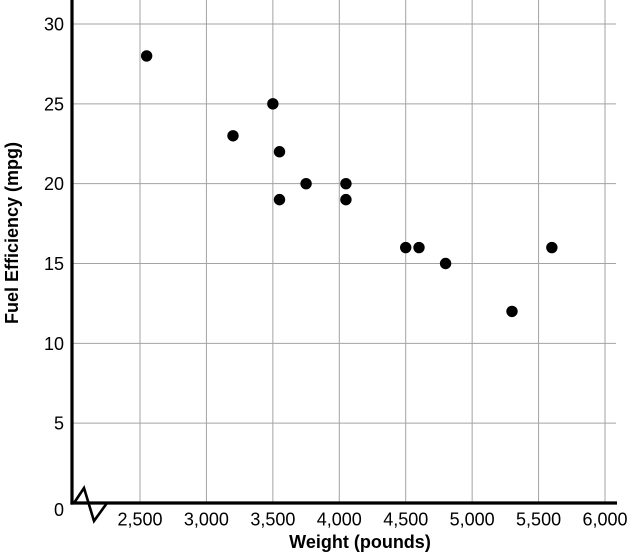 The width and height of the screenshot is (628, 555). What do you see at coordinates (54, 104) in the screenshot?
I see `y-tick-label: 25` at bounding box center [54, 104].